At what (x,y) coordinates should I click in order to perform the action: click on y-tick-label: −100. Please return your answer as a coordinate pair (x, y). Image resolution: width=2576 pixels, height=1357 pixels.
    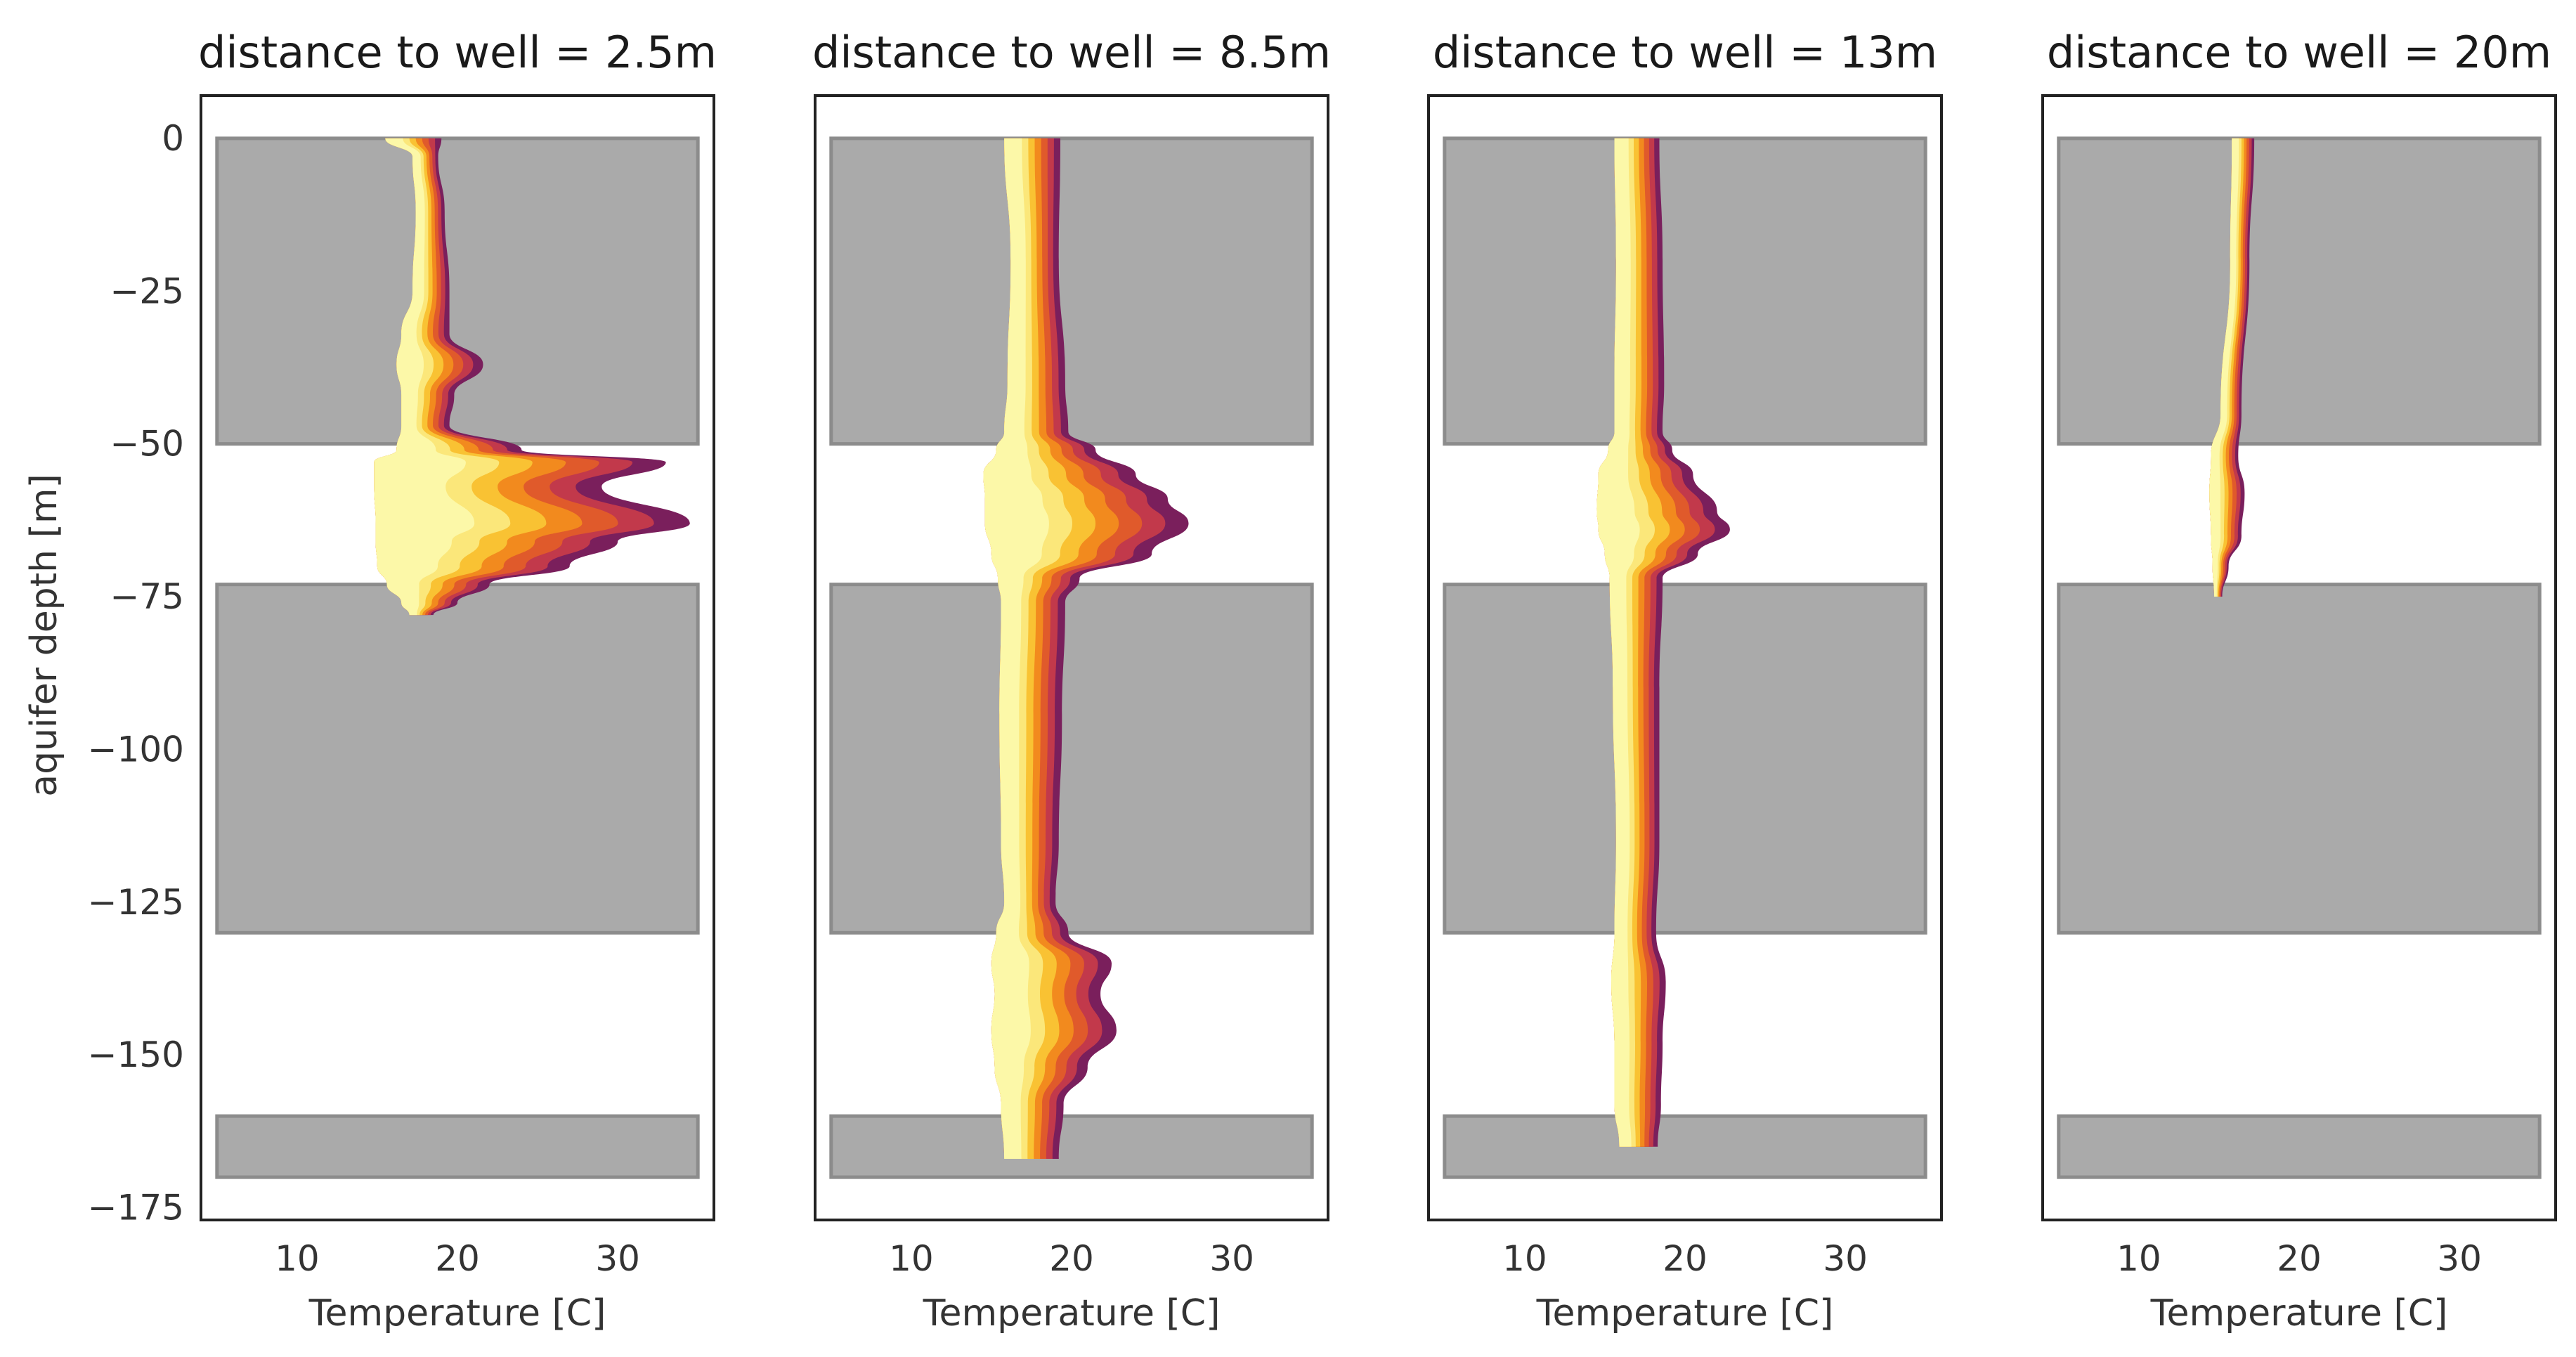
    Looking at the image, I should click on (136, 749).